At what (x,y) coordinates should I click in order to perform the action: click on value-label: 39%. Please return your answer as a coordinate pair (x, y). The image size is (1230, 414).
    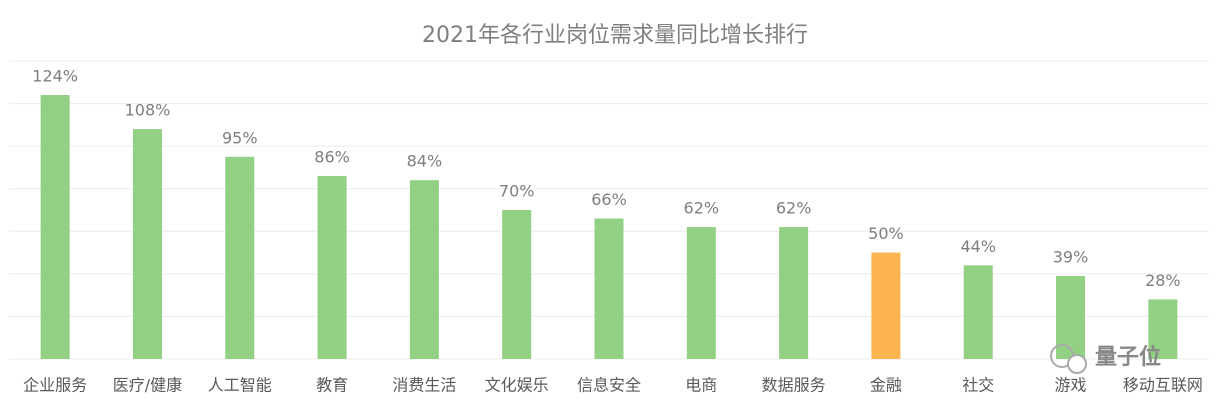
    Looking at the image, I should click on (1071, 256).